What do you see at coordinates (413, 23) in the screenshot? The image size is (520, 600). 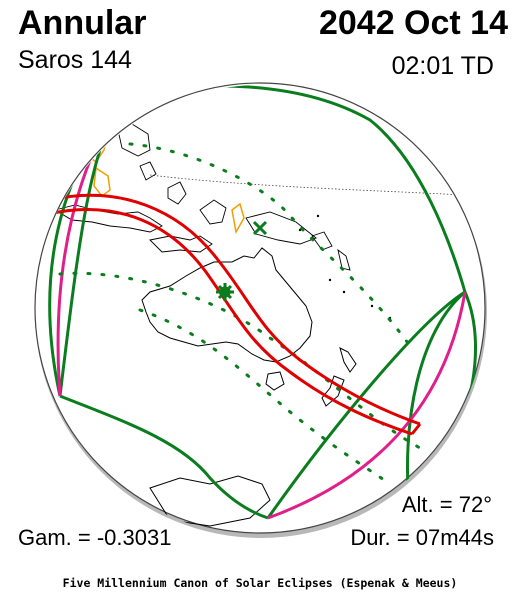 I see `eclipse-date: 2042 Oct 14` at bounding box center [413, 23].